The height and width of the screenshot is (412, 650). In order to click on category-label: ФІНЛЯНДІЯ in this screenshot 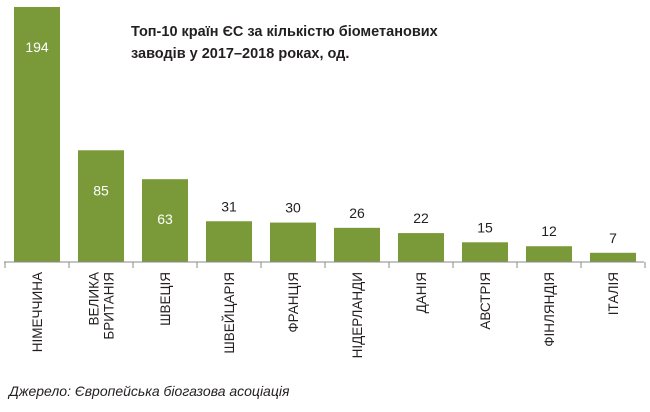, I will do `click(549, 309)`.